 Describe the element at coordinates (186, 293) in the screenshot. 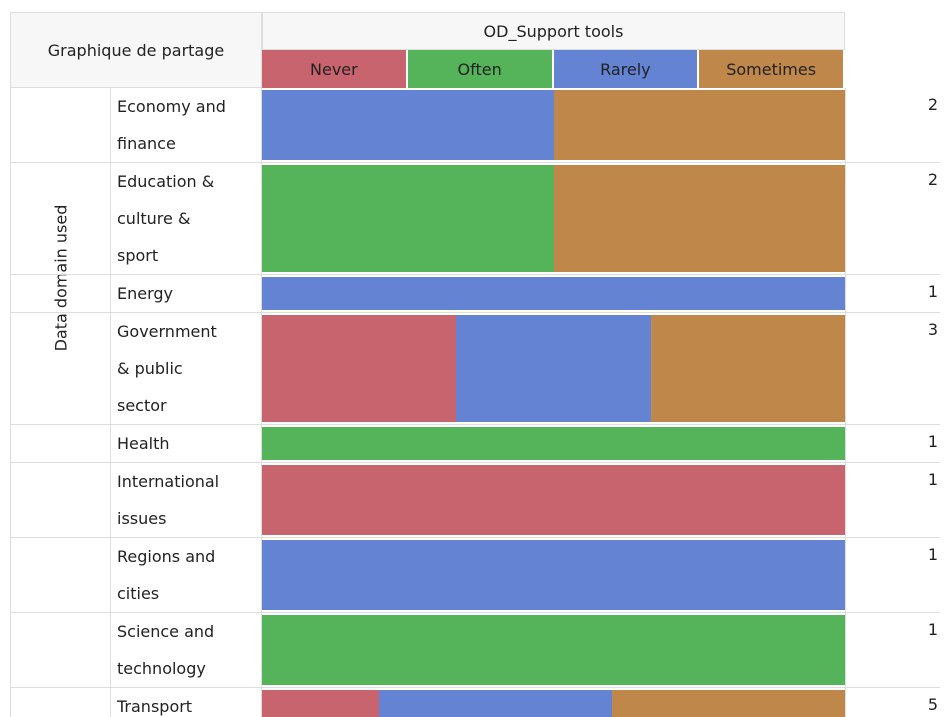

I see `row-label-cell: Energy` at that location.